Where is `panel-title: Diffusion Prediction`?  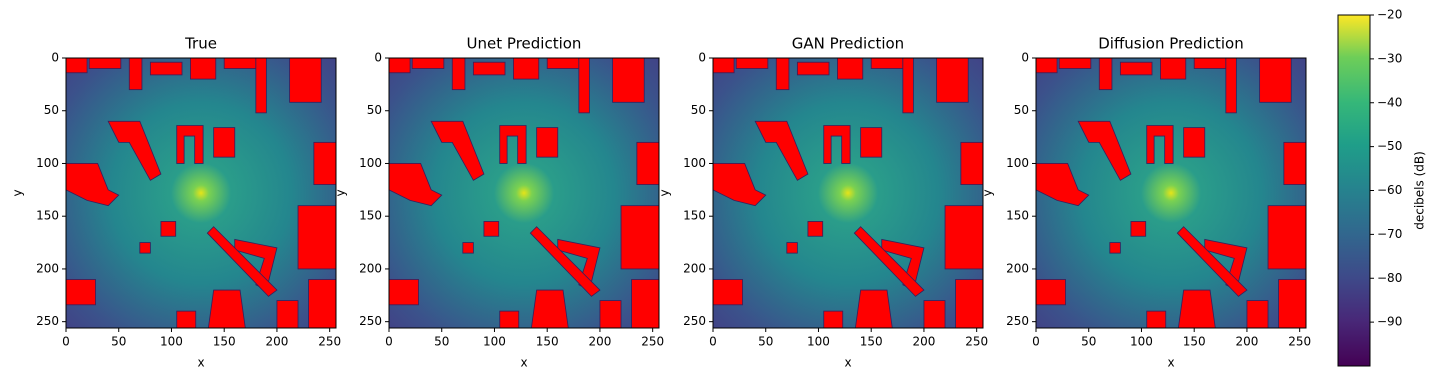 panel-title: Diffusion Prediction is located at coordinates (1171, 44).